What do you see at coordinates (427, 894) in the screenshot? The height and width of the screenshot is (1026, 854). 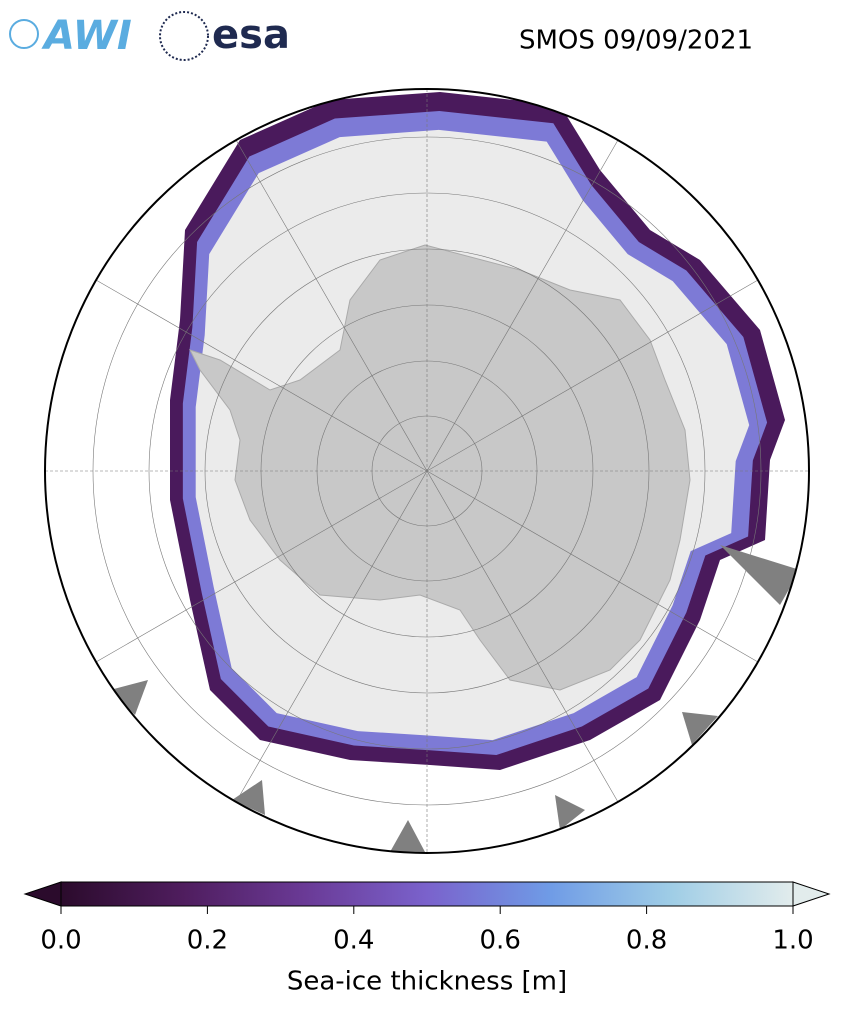 I see `colorbar-body` at bounding box center [427, 894].